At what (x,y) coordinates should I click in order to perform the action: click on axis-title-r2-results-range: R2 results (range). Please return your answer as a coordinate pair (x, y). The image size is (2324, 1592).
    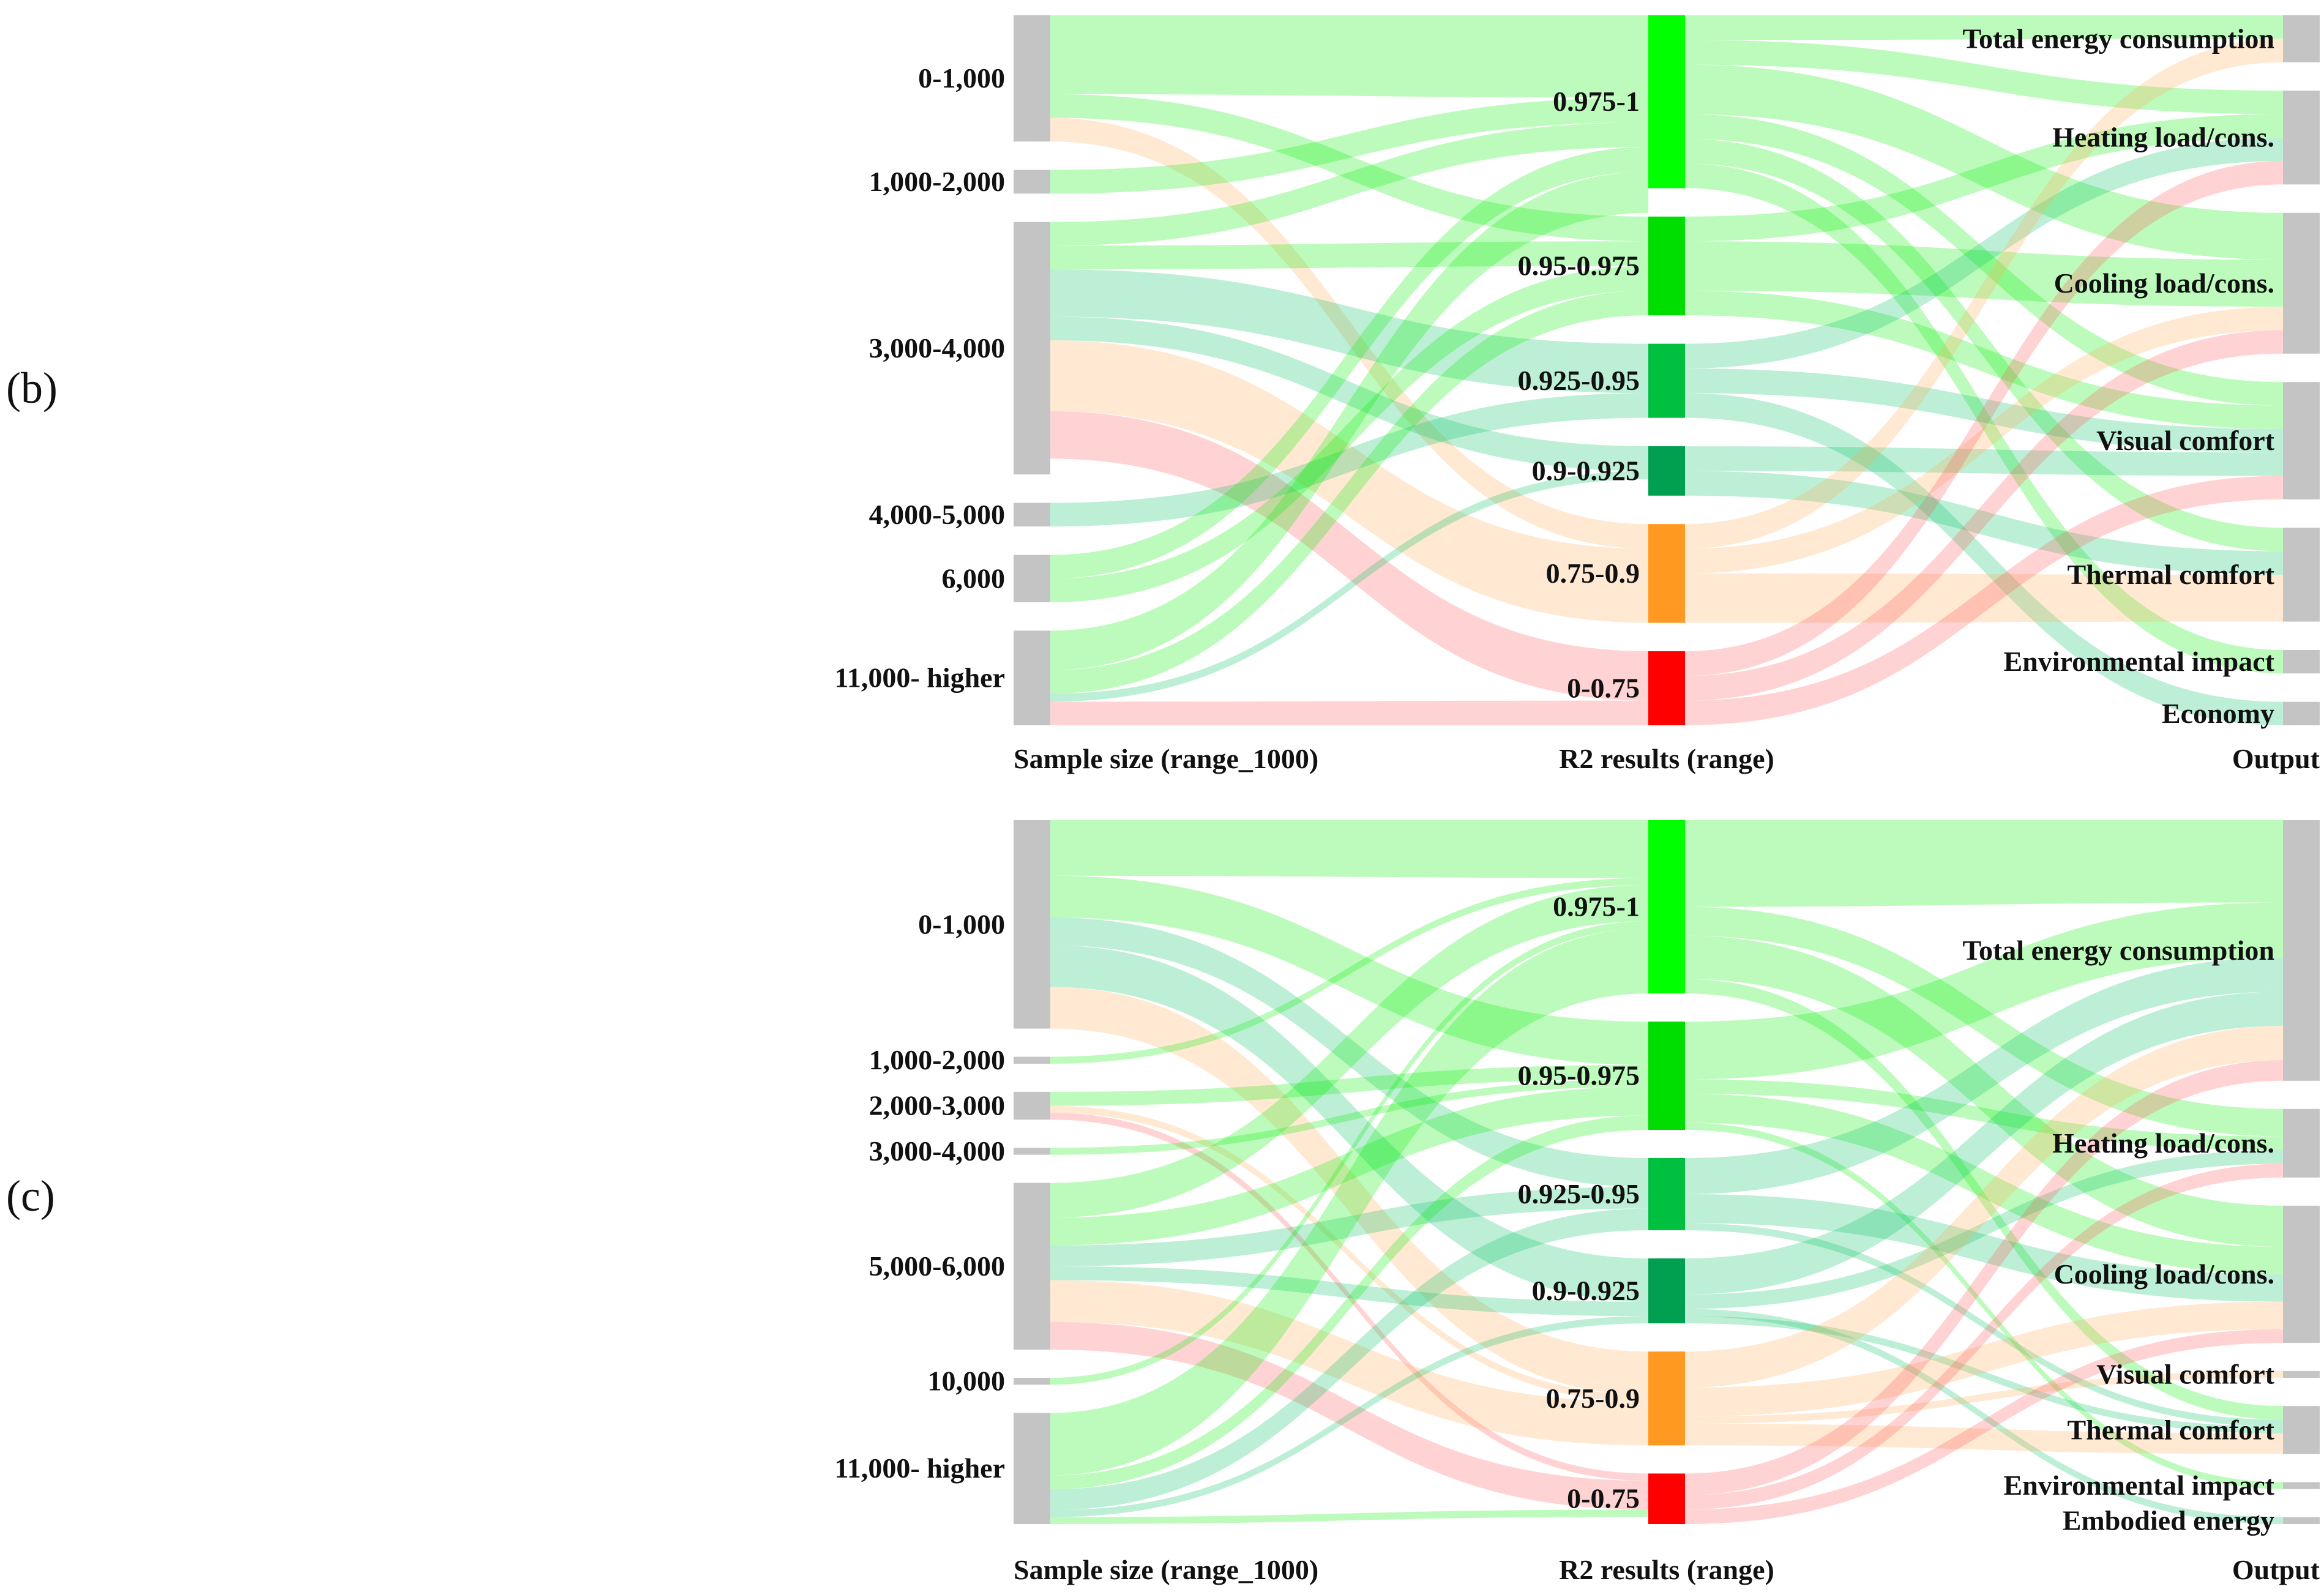
    Looking at the image, I should click on (1666, 759).